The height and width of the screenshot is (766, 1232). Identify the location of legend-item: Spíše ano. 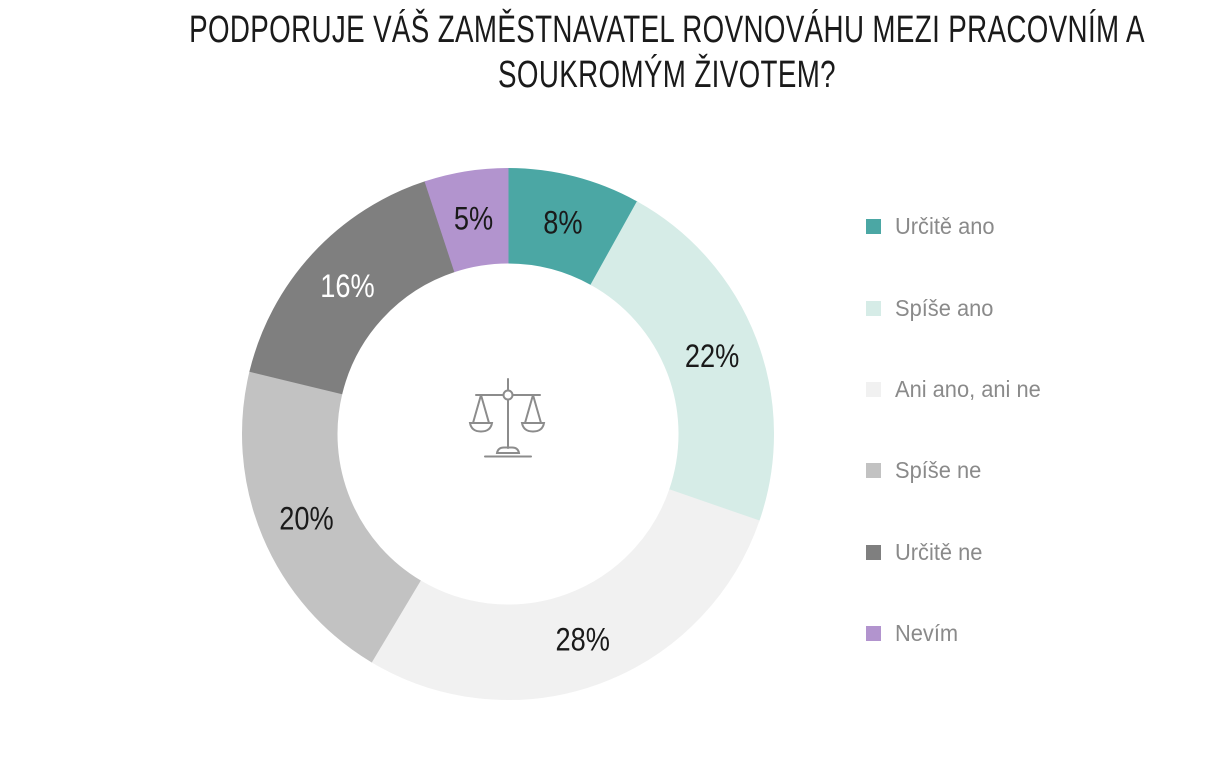
(957, 307).